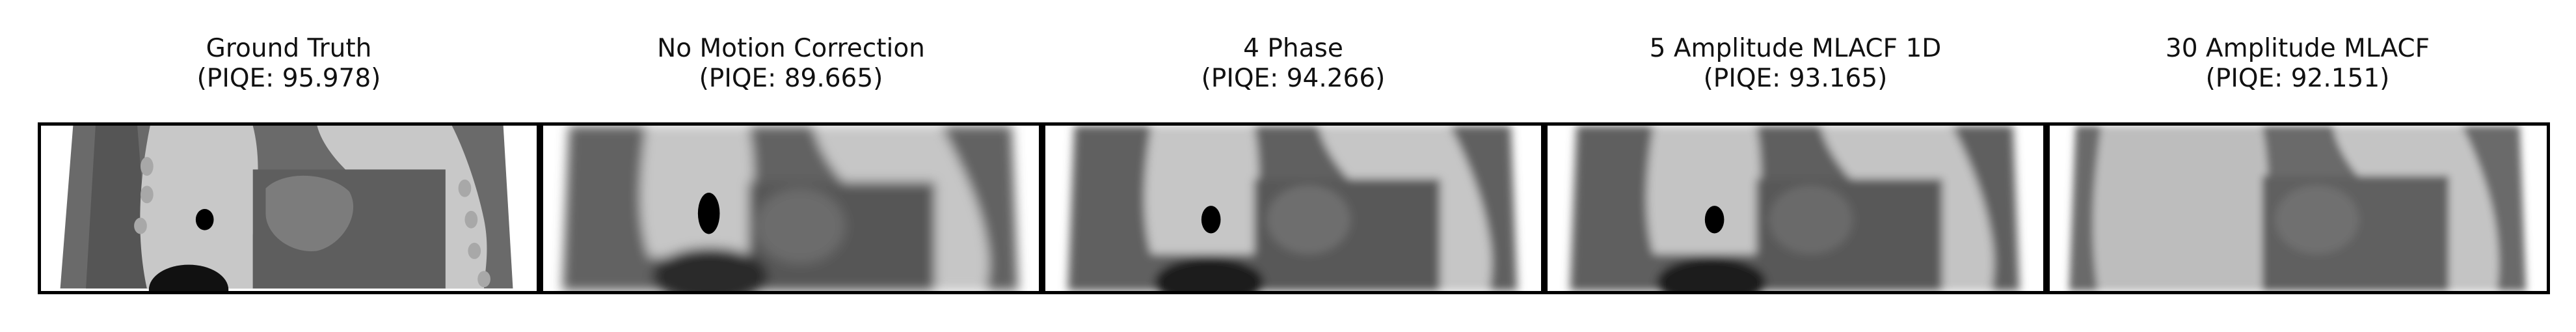  What do you see at coordinates (1795, 48) in the screenshot?
I see `panel-title-name: 5 Amplitude MLACF 1D` at bounding box center [1795, 48].